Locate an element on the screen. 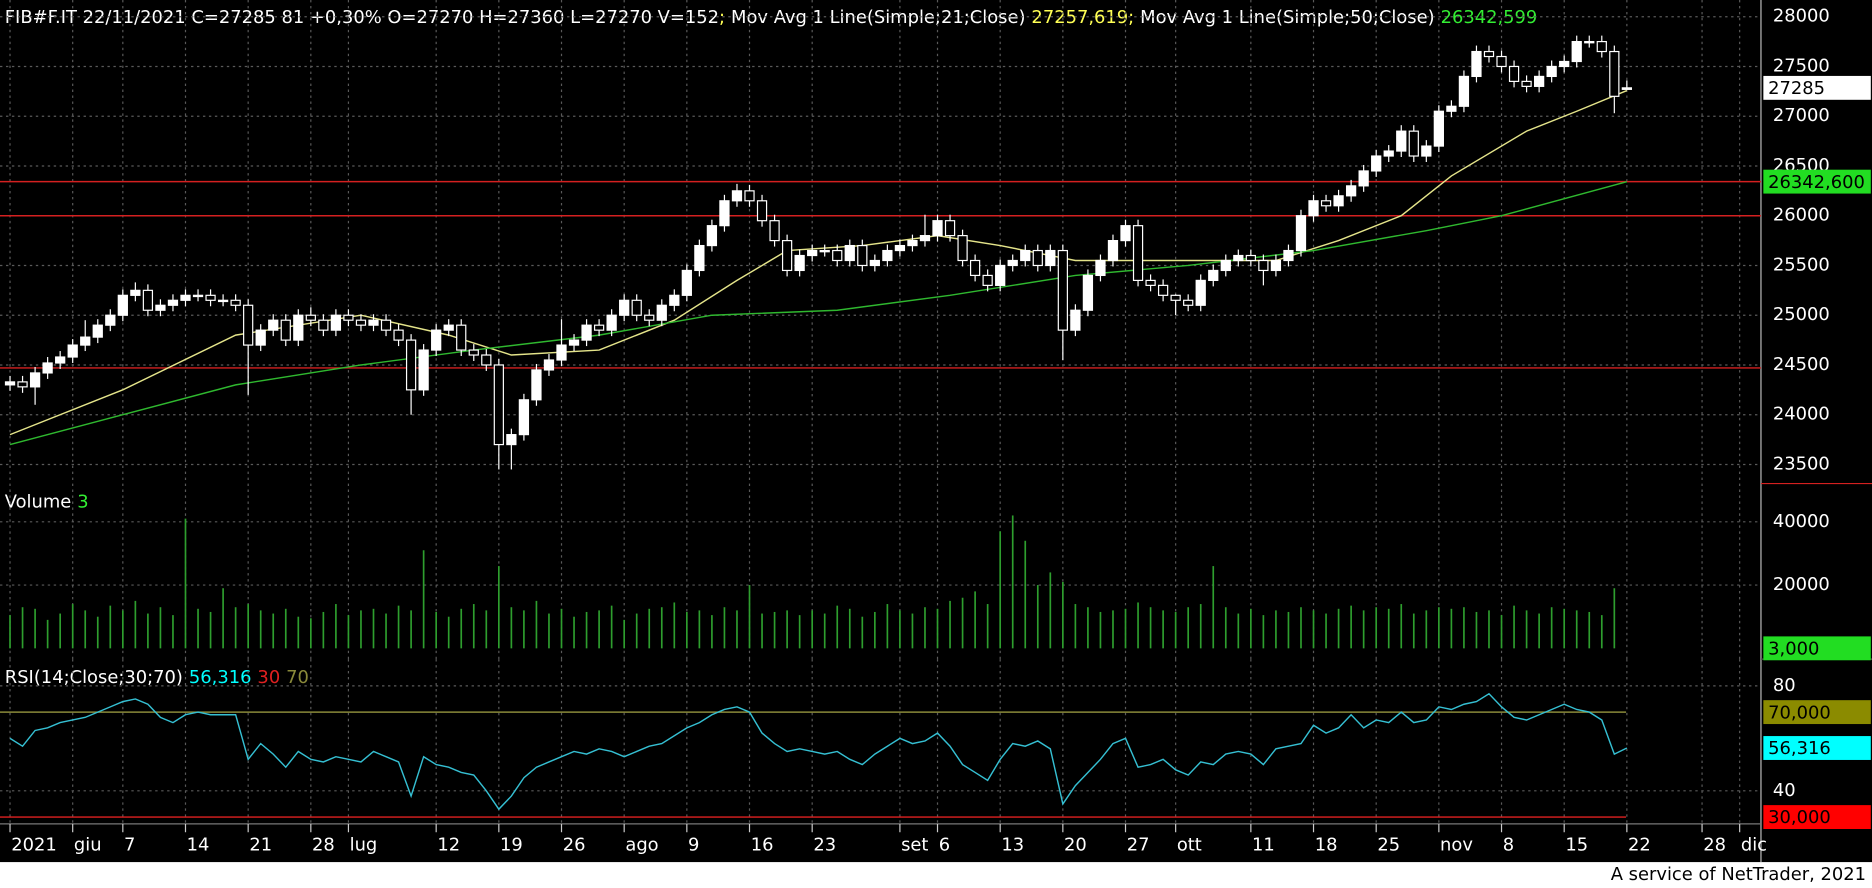 The image size is (1872, 888). value-marker is located at coordinates (1817, 181).